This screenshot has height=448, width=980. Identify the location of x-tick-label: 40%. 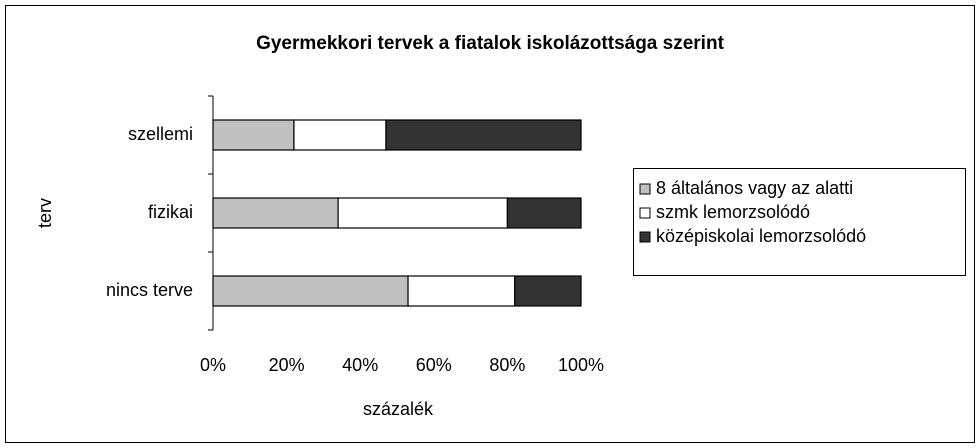
(360, 365).